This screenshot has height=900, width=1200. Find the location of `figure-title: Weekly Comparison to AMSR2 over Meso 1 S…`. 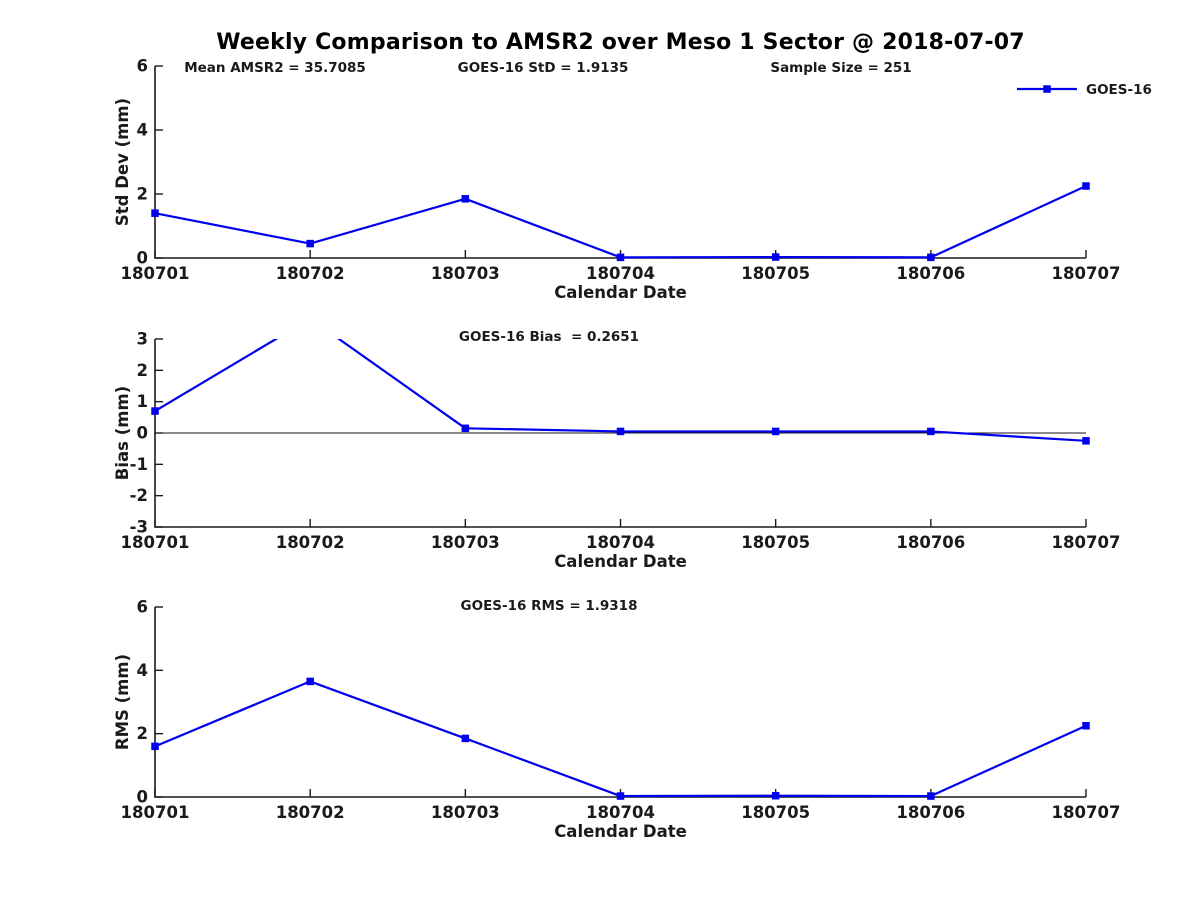

figure-title: Weekly Comparison to AMSR2 over Meso 1 S… is located at coordinates (620, 42).